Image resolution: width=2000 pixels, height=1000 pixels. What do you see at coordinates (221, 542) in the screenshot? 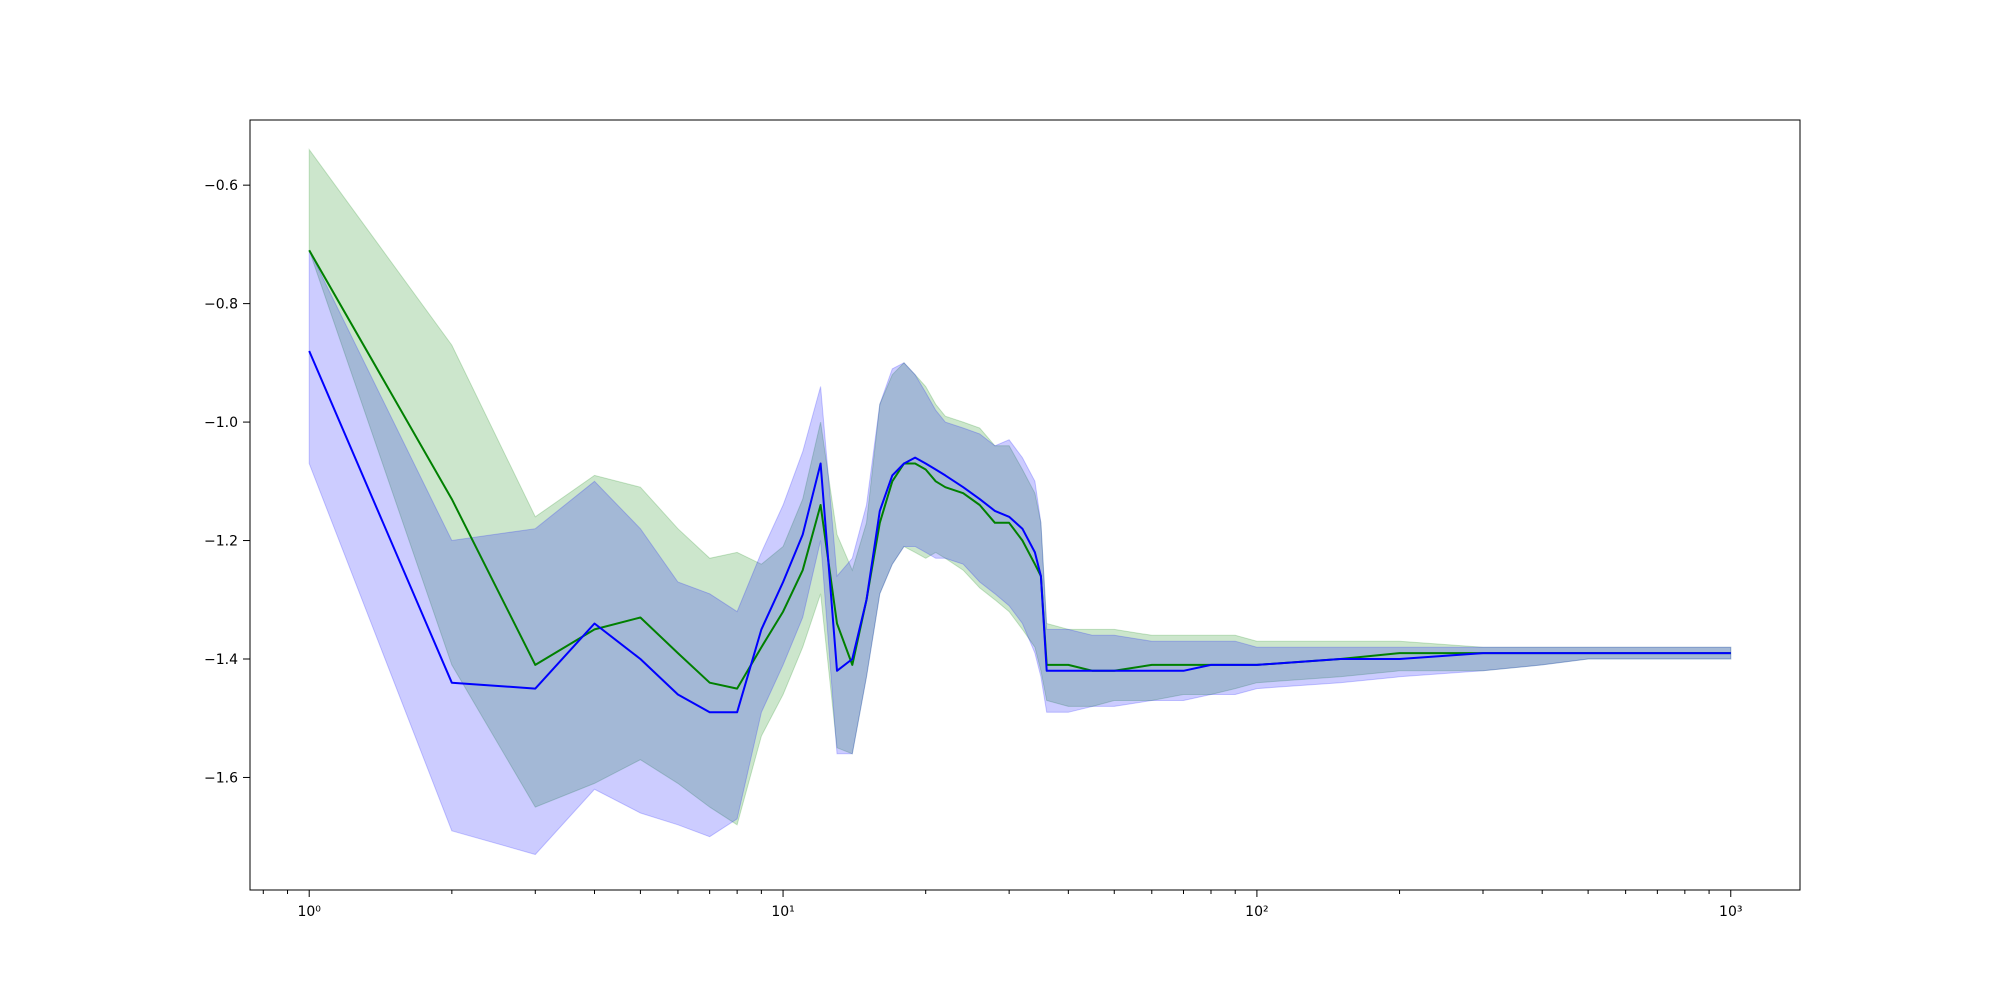
I see `y-tick-label: −1.2` at bounding box center [221, 542].